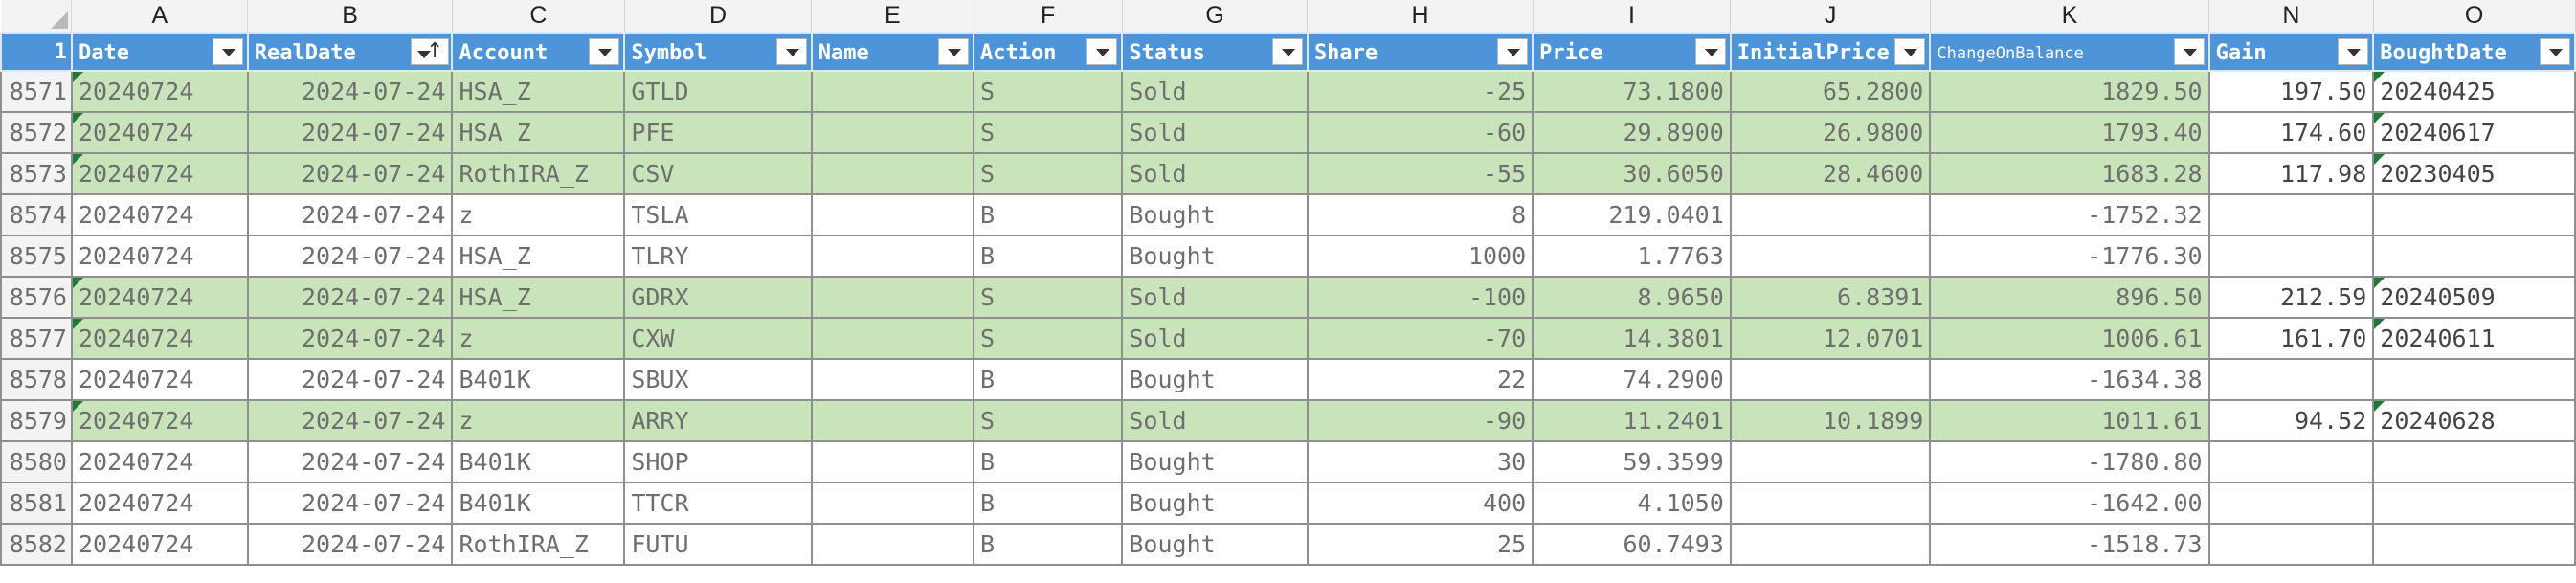 The width and height of the screenshot is (2576, 583). What do you see at coordinates (718, 52) in the screenshot?
I see `header-cell-symbol: Symbol` at bounding box center [718, 52].